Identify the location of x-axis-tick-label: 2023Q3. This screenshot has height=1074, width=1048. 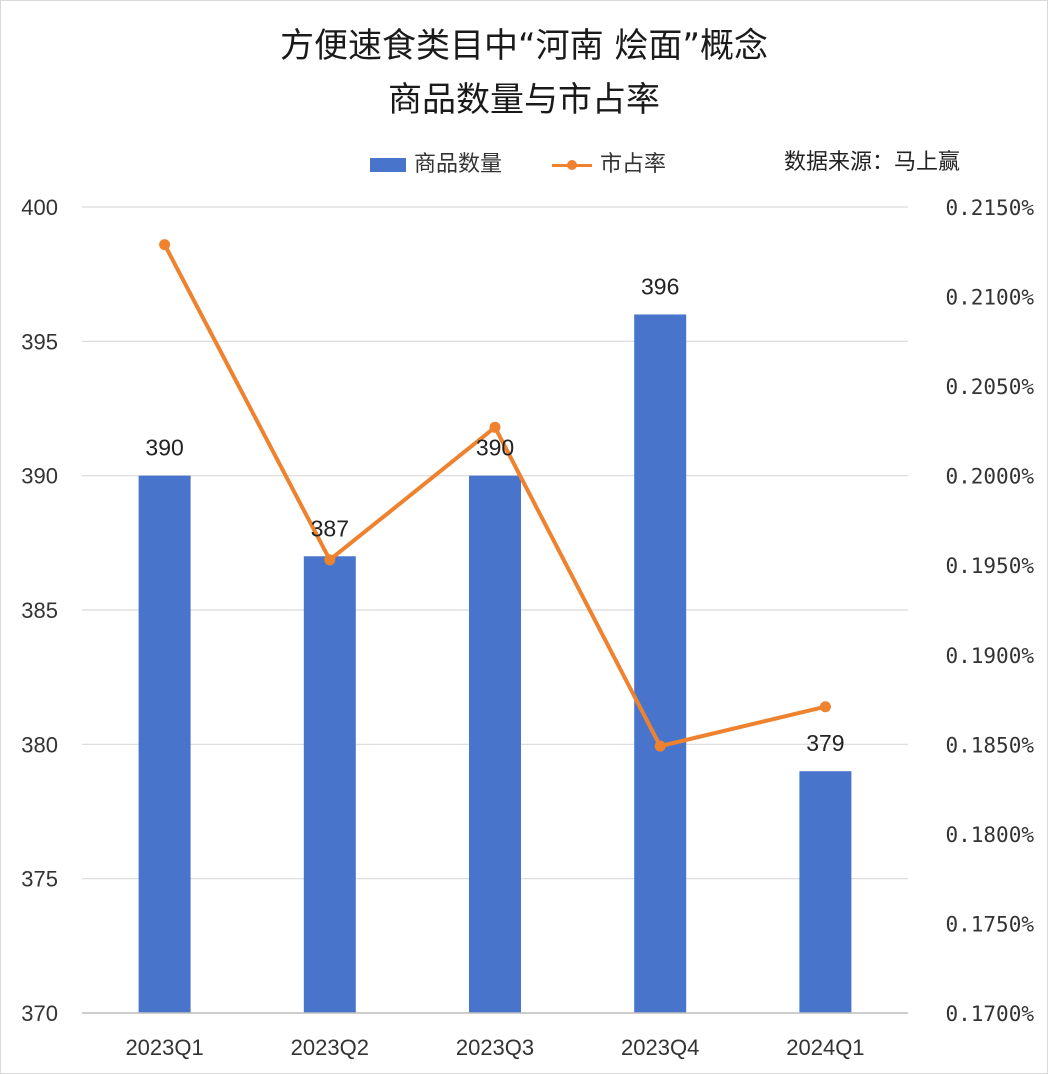
(495, 1047).